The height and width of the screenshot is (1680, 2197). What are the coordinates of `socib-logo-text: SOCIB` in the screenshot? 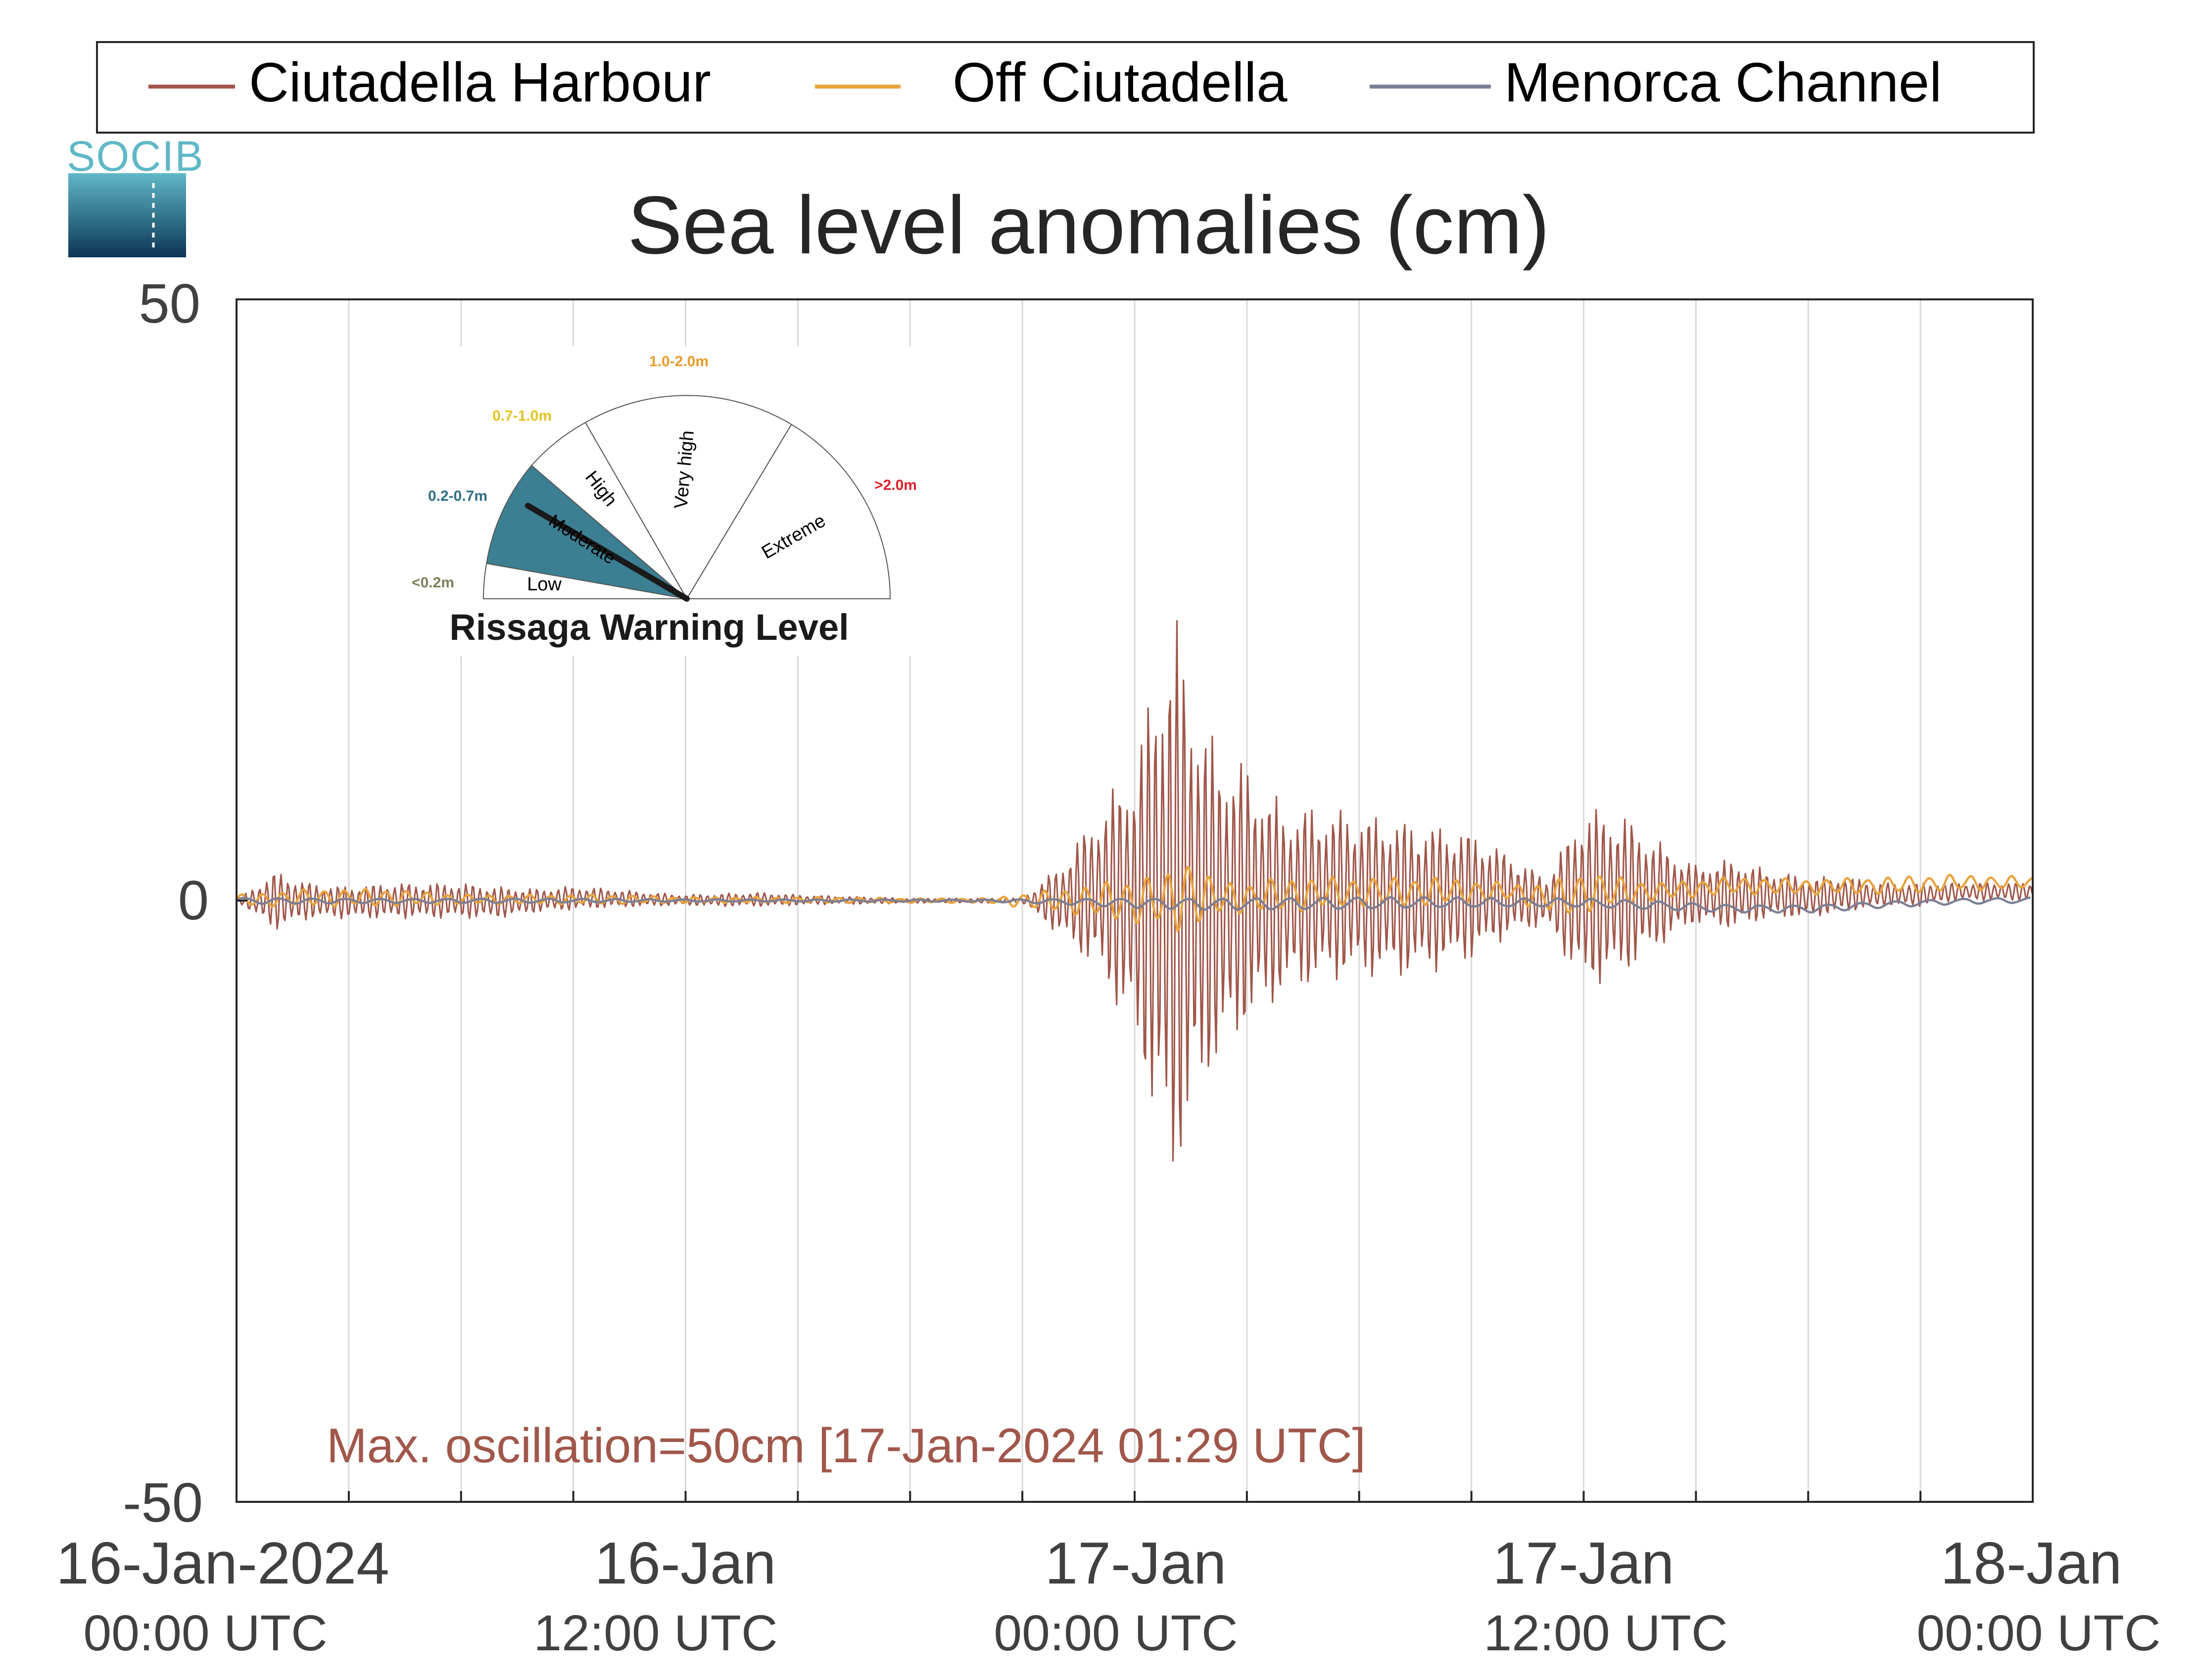 It's located at (135, 157).